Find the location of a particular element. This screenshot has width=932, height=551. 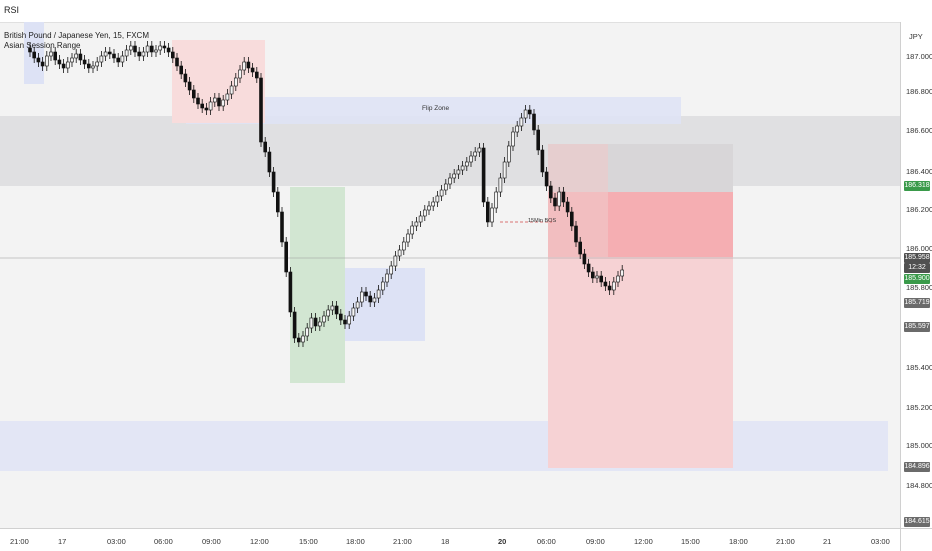

price-tick-label: 185.400 is located at coordinates (919, 367).